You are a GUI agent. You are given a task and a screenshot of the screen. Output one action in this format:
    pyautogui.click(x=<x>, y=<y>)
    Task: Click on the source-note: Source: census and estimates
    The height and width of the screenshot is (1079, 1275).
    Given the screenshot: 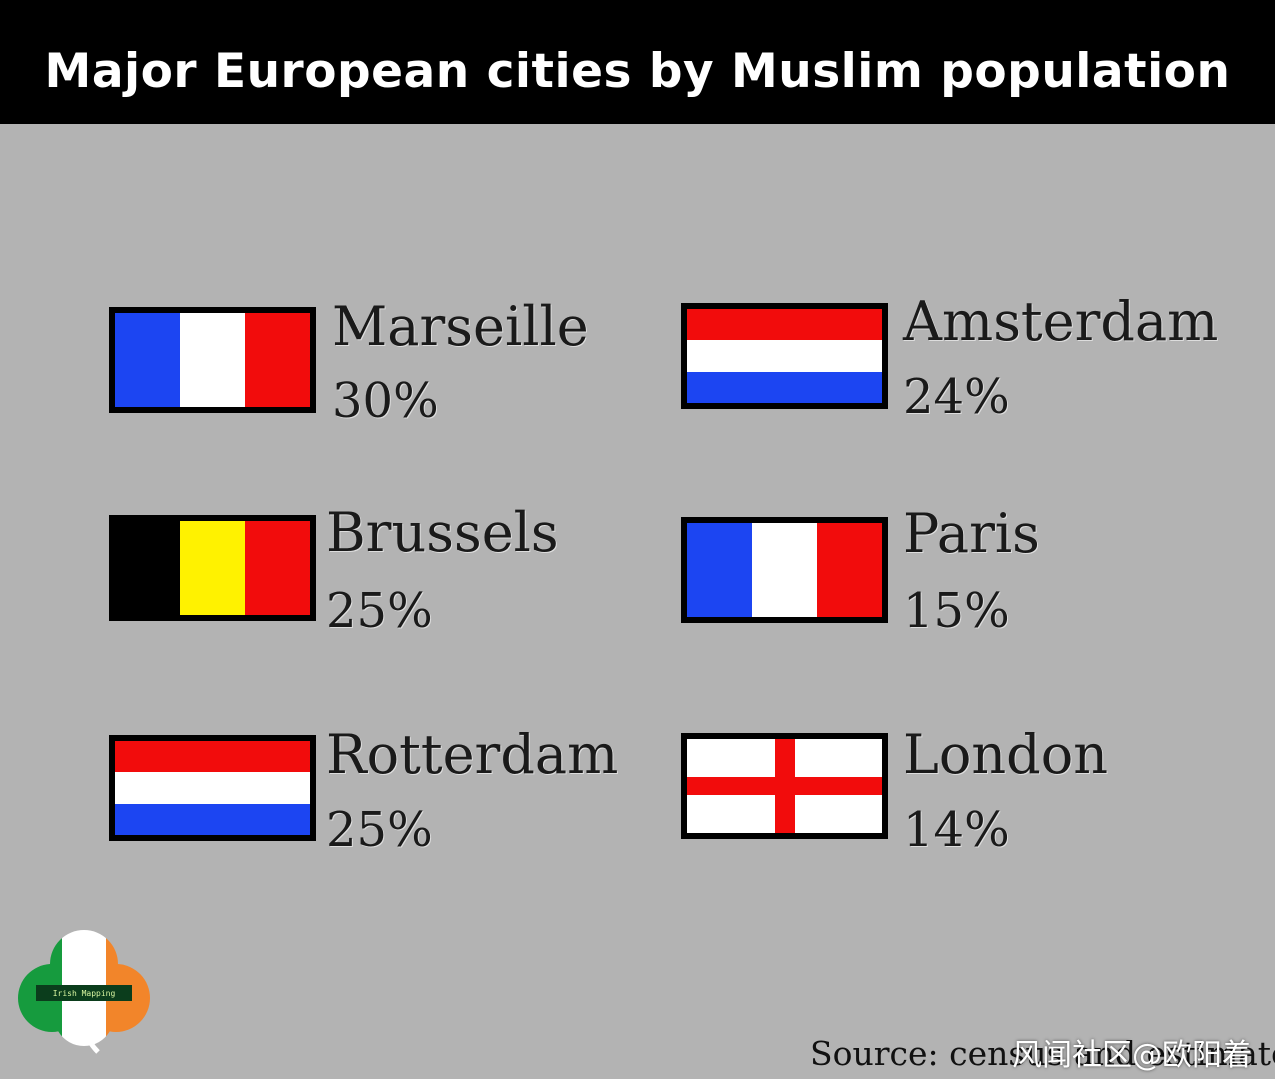 What is the action you would take?
    pyautogui.click(x=1042, y=1053)
    